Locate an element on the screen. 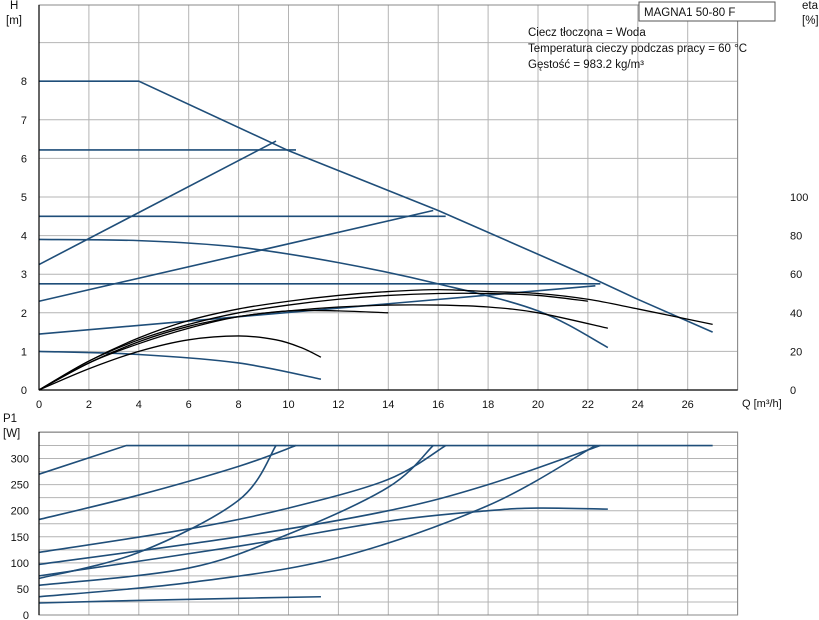  efficiency-axis-unit: [%] is located at coordinates (810, 21).